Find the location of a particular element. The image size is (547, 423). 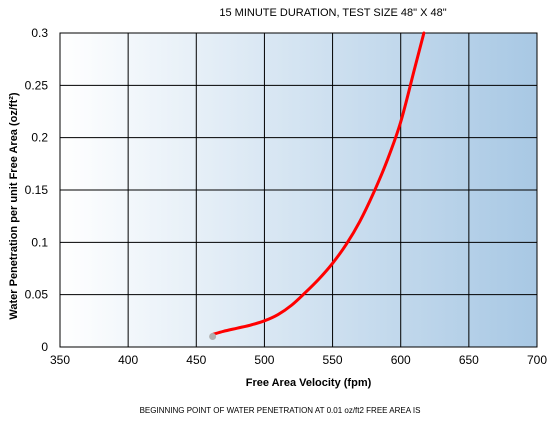

x-tick-label: 450 is located at coordinates (196, 360).